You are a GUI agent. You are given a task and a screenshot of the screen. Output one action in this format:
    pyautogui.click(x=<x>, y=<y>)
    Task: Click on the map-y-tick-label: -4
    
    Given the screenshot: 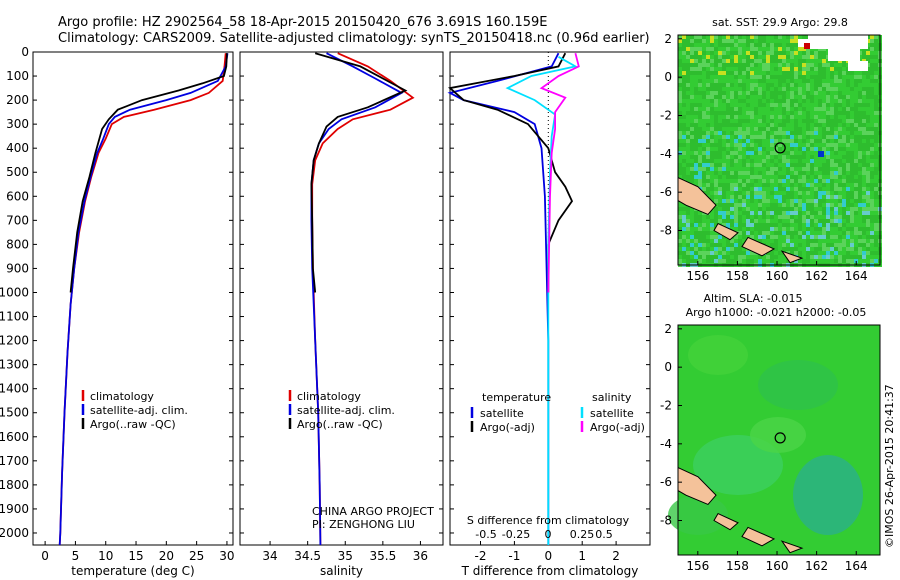 What is the action you would take?
    pyautogui.click(x=666, y=154)
    